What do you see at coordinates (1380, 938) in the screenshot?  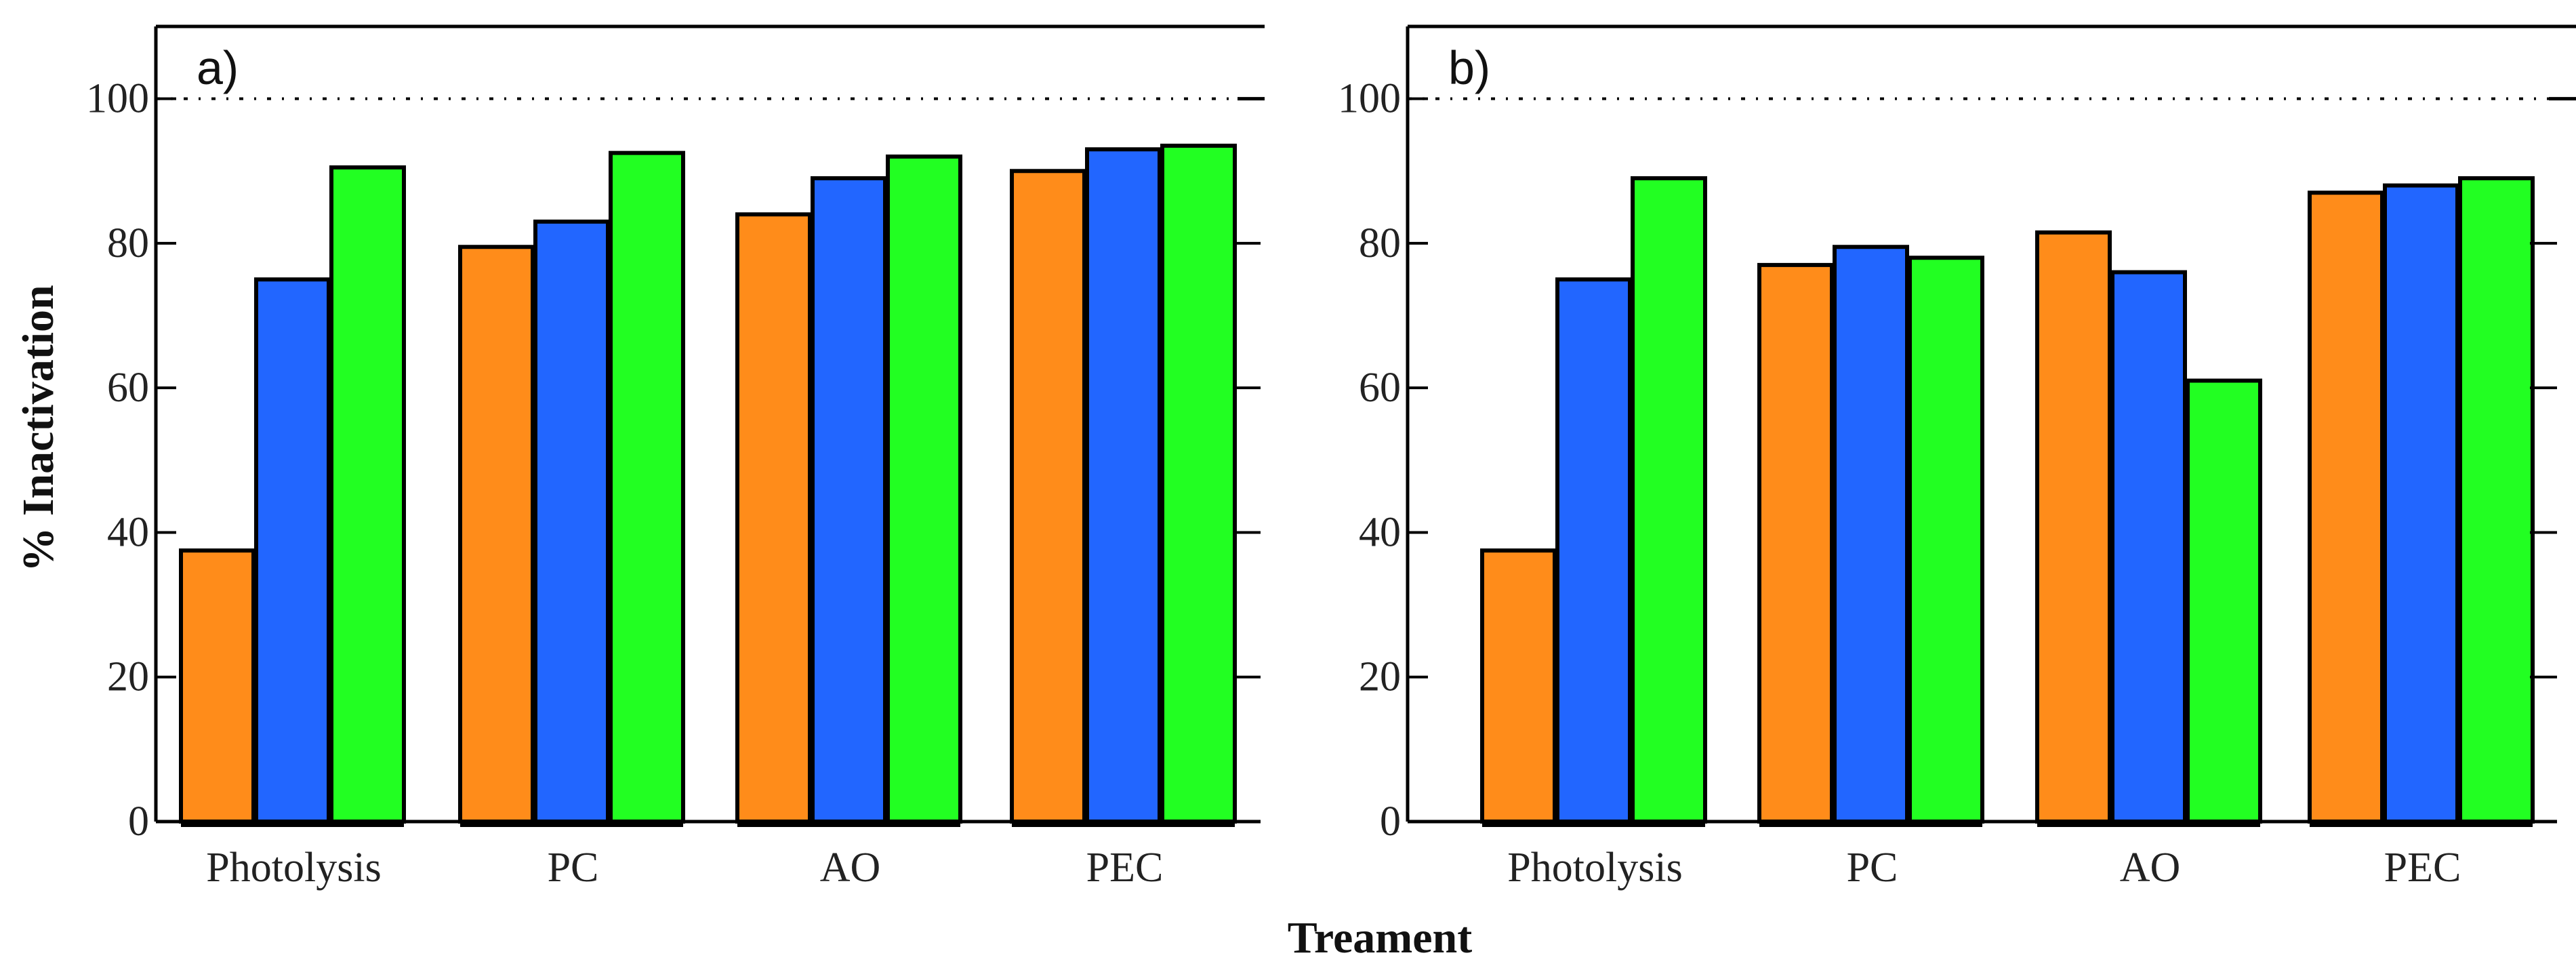 I see `x-axis-label: Treament` at bounding box center [1380, 938].